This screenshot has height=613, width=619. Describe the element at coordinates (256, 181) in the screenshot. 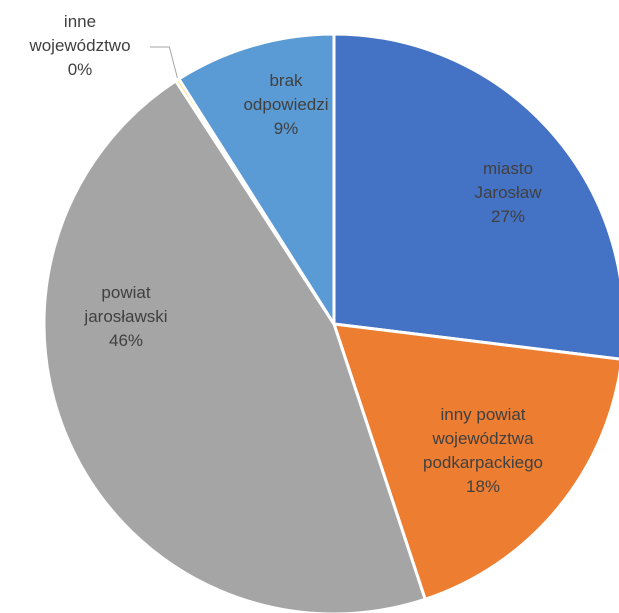

I see `pie-slice-brak-odpowiedzi` at that location.